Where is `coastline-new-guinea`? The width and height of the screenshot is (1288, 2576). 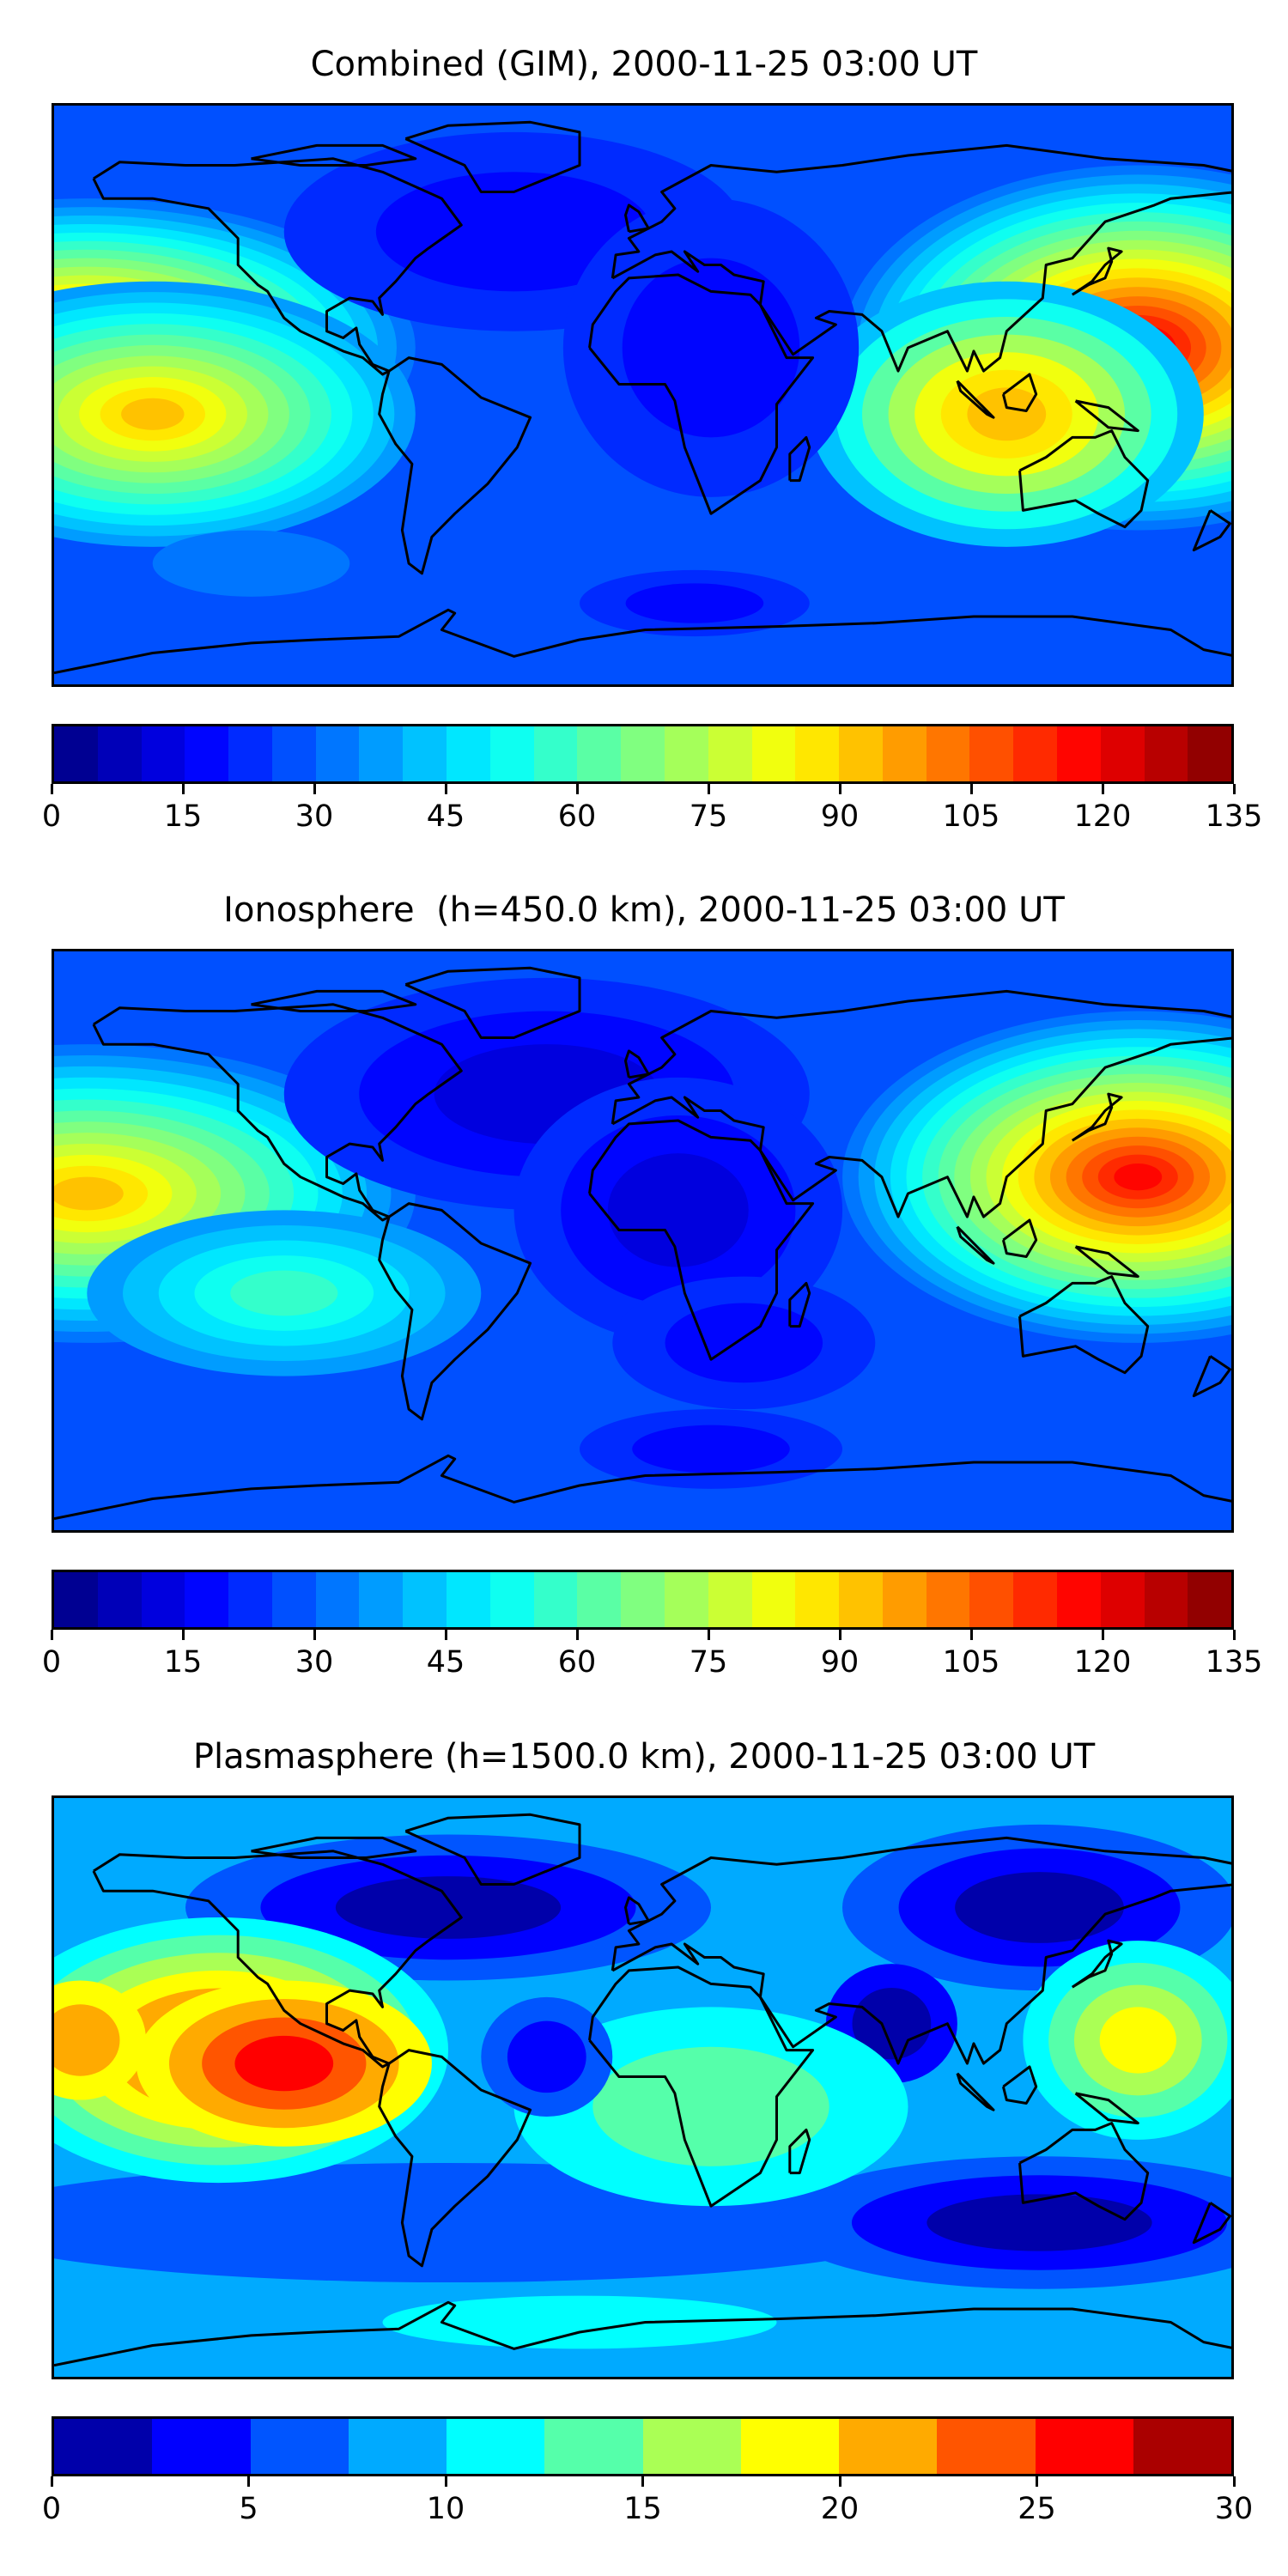
coastline-new-guinea is located at coordinates (1107, 1262).